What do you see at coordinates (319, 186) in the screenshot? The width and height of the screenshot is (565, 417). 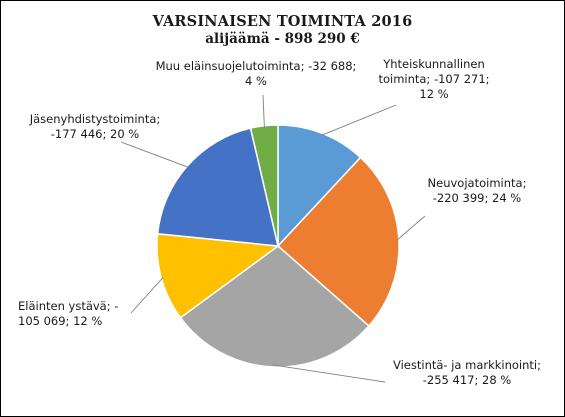 I see `pie-slice-yhteiskunnallinen` at bounding box center [319, 186].